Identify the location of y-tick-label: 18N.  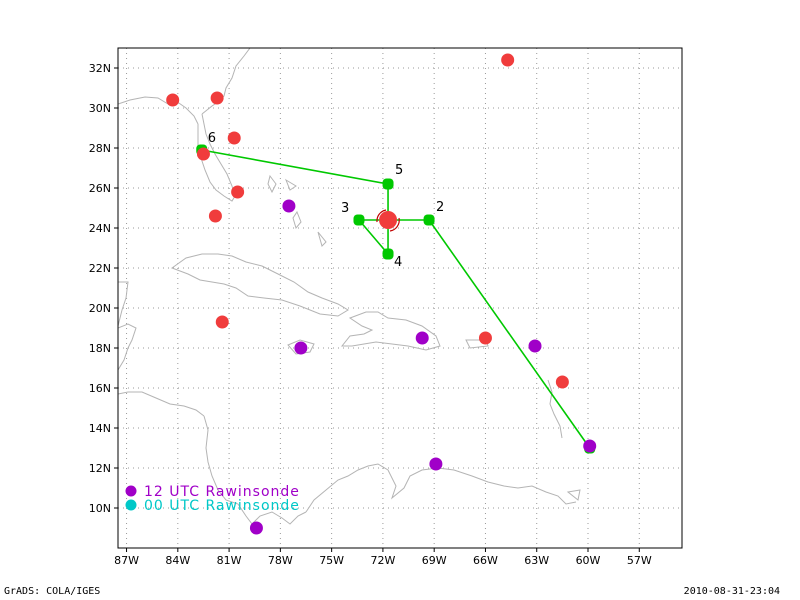
(100, 348).